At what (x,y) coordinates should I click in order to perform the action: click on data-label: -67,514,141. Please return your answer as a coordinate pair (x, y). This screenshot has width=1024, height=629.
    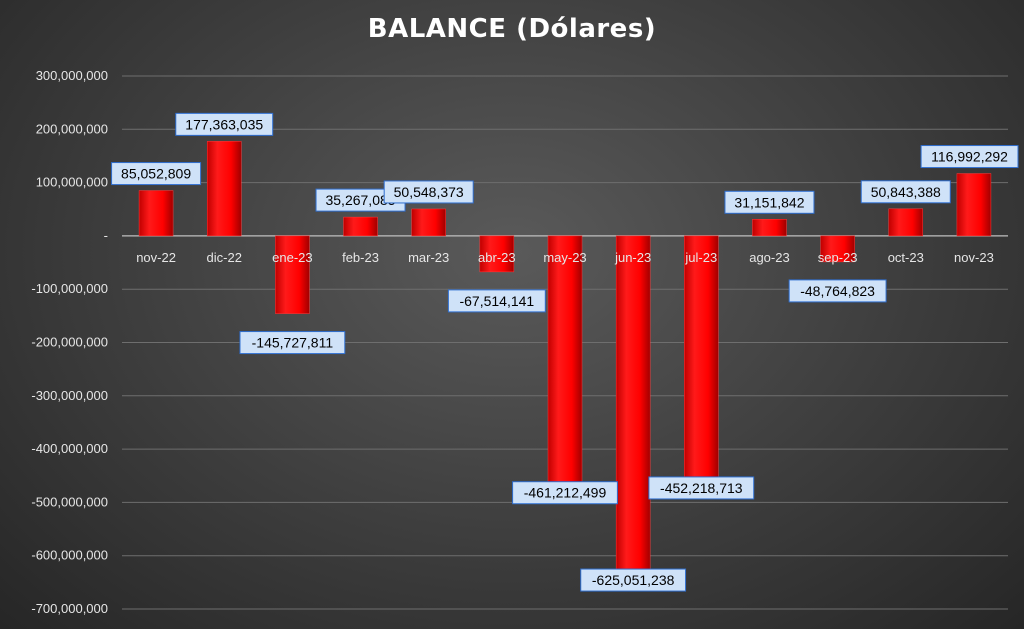
    Looking at the image, I should click on (496, 301).